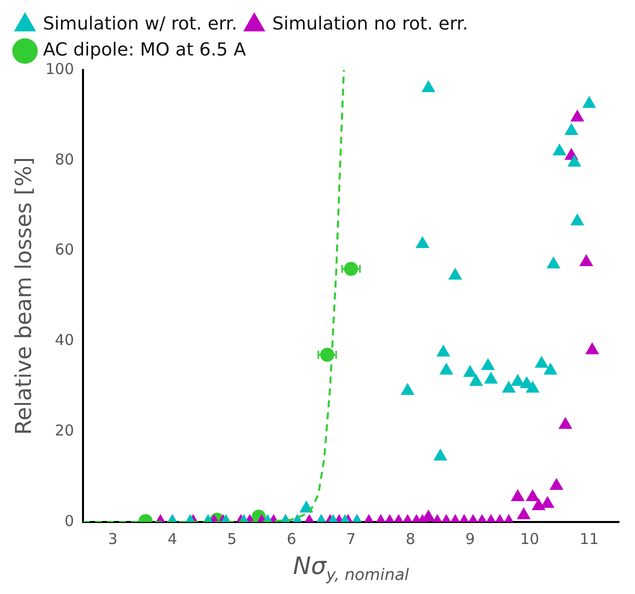  What do you see at coordinates (470, 539) in the screenshot?
I see `x-tick-label: 9` at bounding box center [470, 539].